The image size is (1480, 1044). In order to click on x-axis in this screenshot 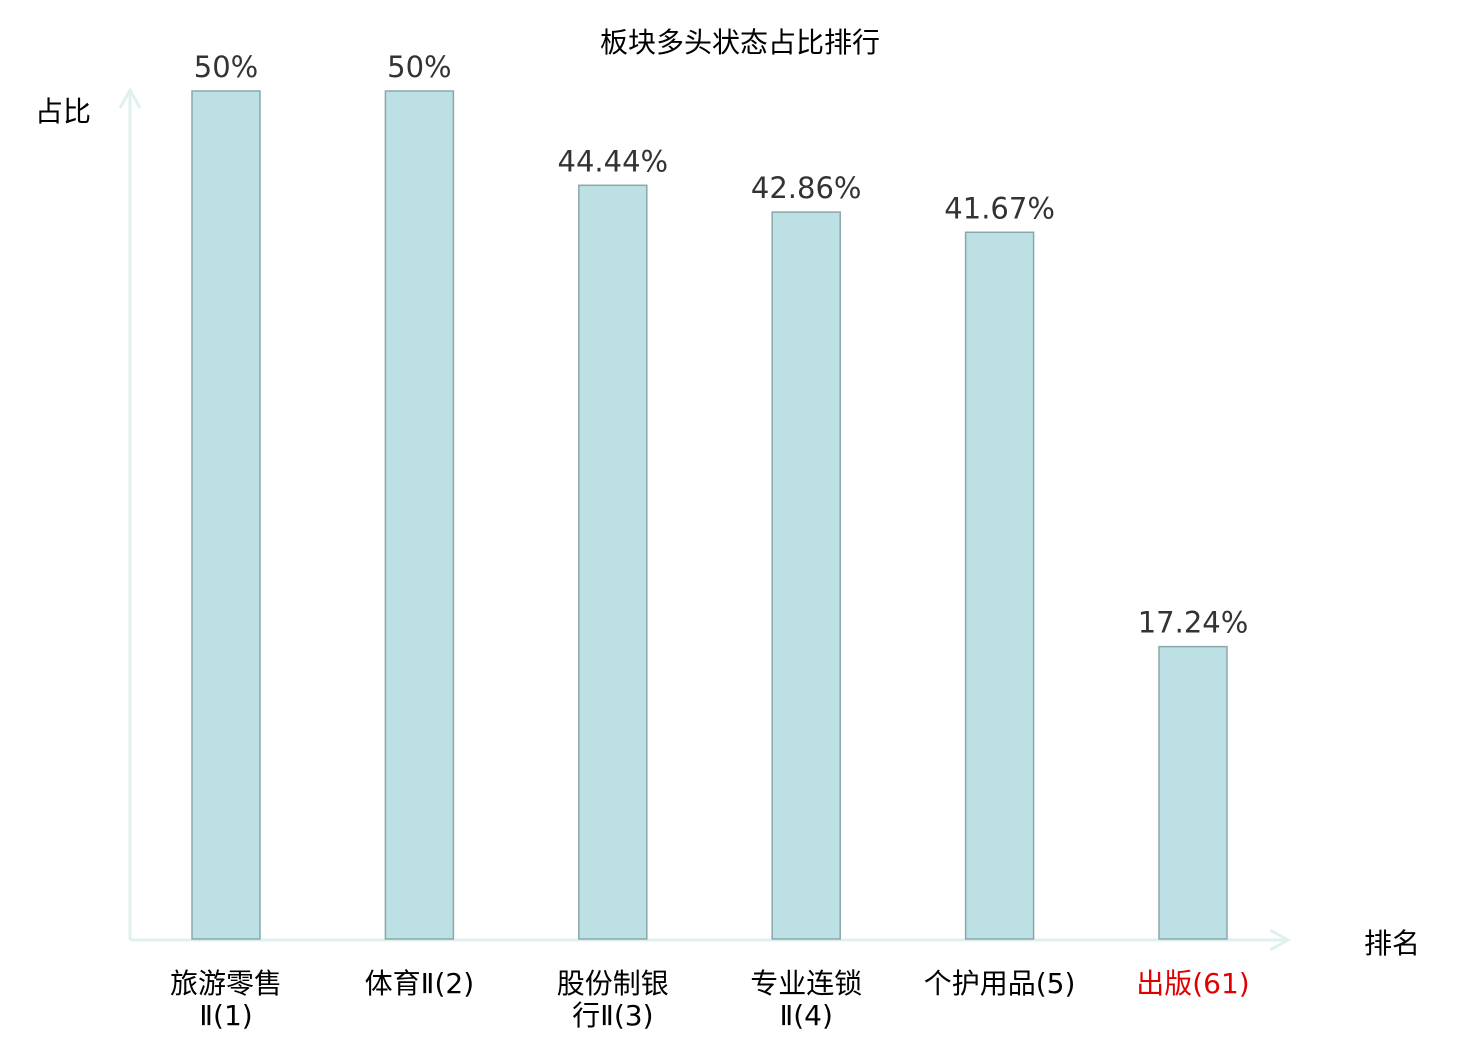, I will do `click(711, 940)`.